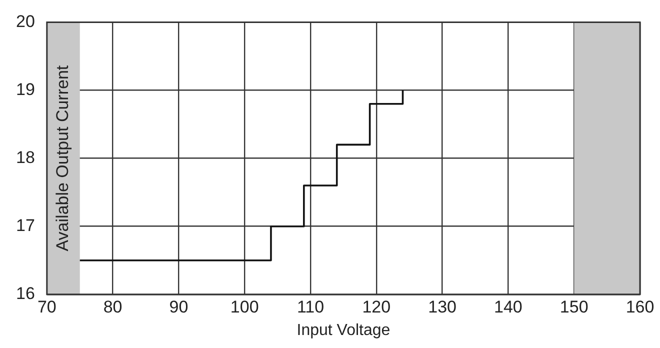  What do you see at coordinates (25, 157) in the screenshot?
I see `y-tick-label: 18` at bounding box center [25, 157].